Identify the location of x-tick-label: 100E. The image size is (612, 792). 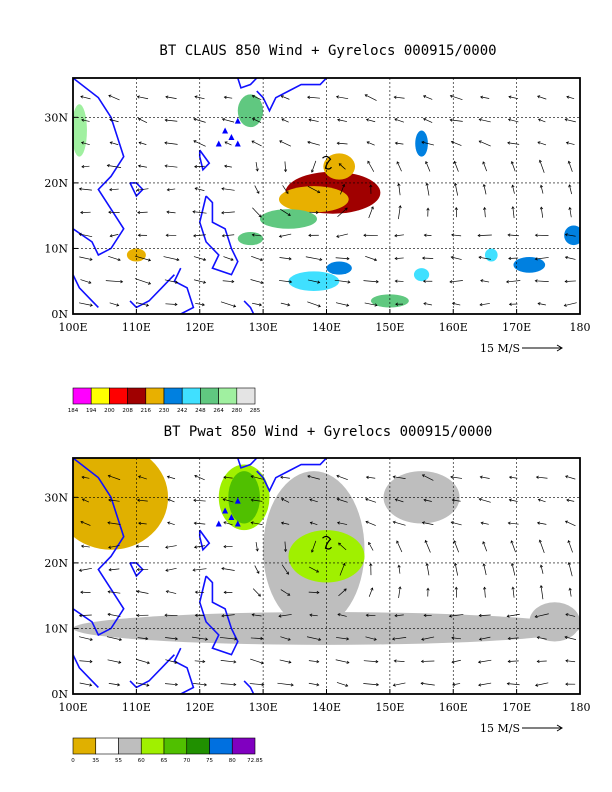
(72, 707).